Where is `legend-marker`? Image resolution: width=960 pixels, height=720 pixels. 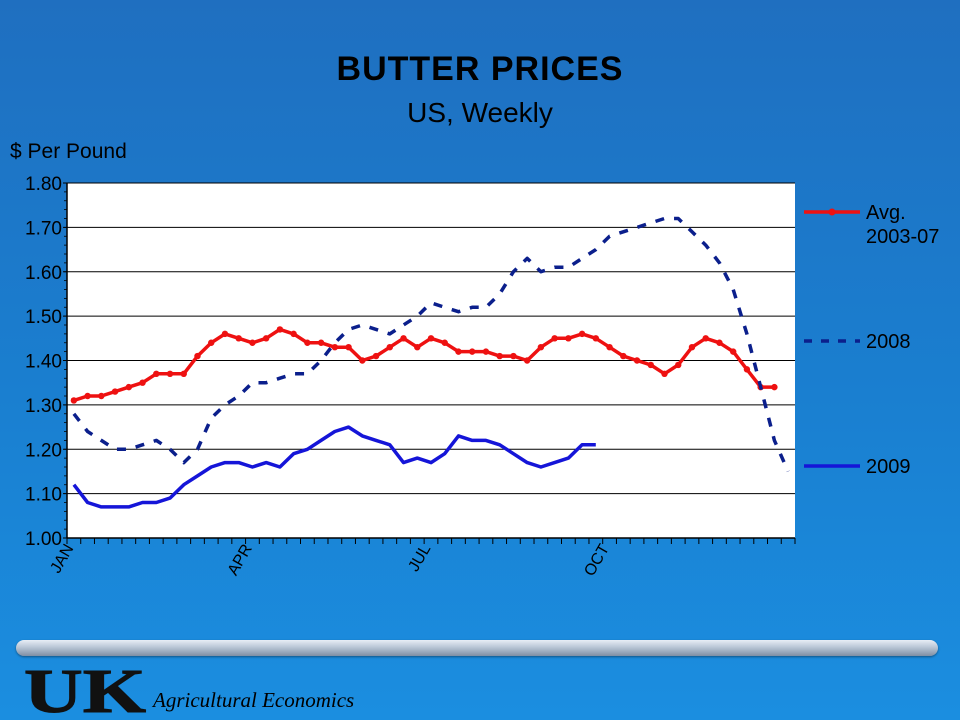
legend-marker is located at coordinates (832, 212).